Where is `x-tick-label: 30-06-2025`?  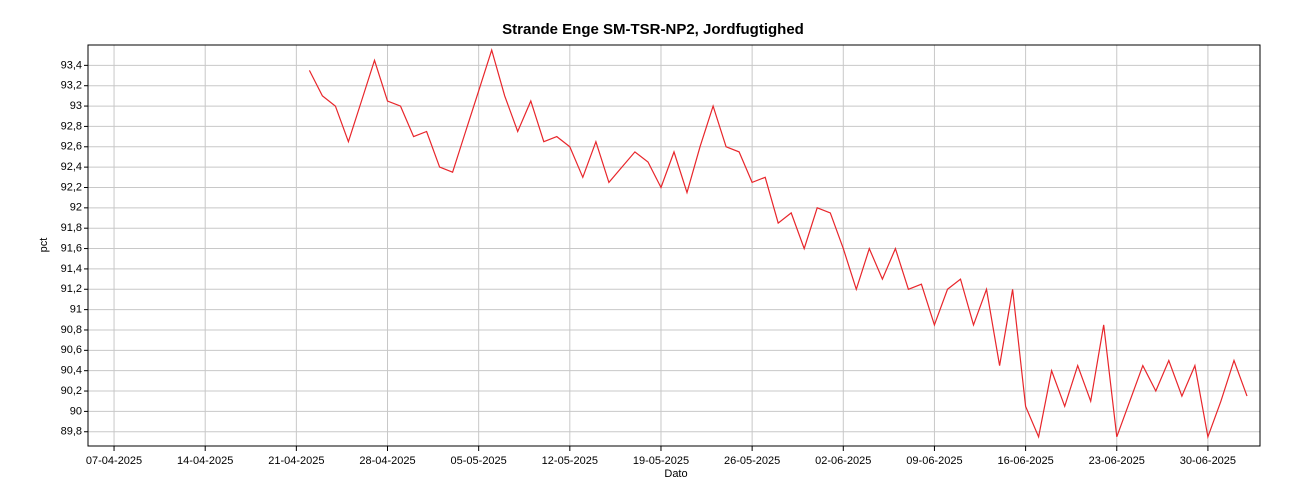
x-tick-label: 30-06-2025 is located at coordinates (1208, 461).